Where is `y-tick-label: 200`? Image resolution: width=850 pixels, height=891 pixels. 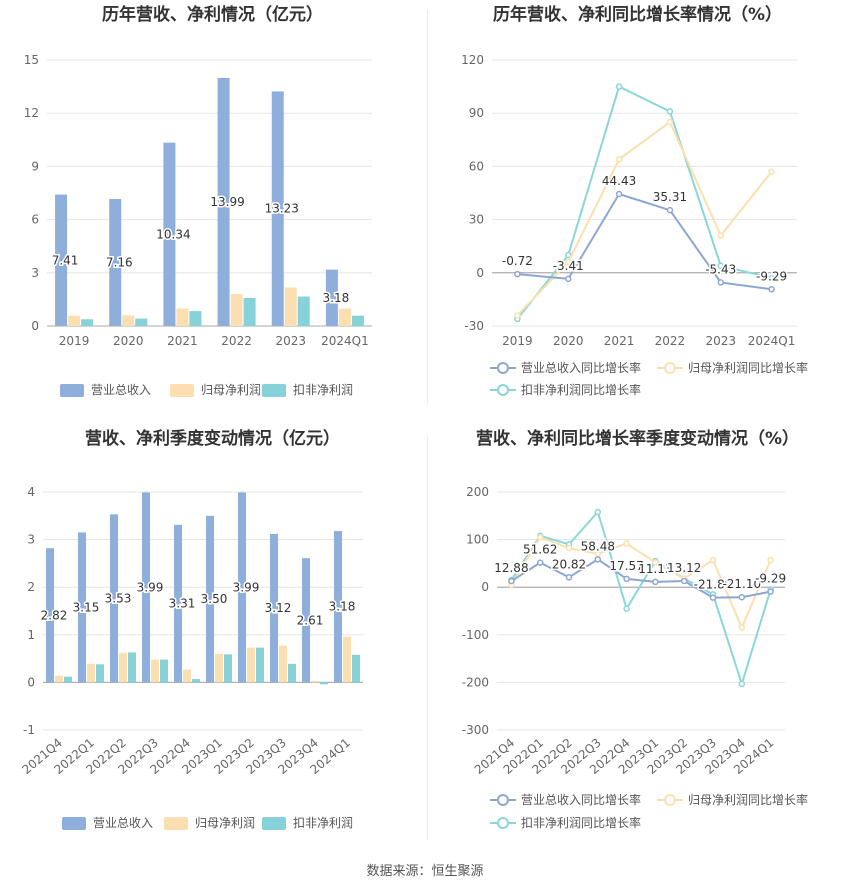 y-tick-label: 200 is located at coordinates (477, 492).